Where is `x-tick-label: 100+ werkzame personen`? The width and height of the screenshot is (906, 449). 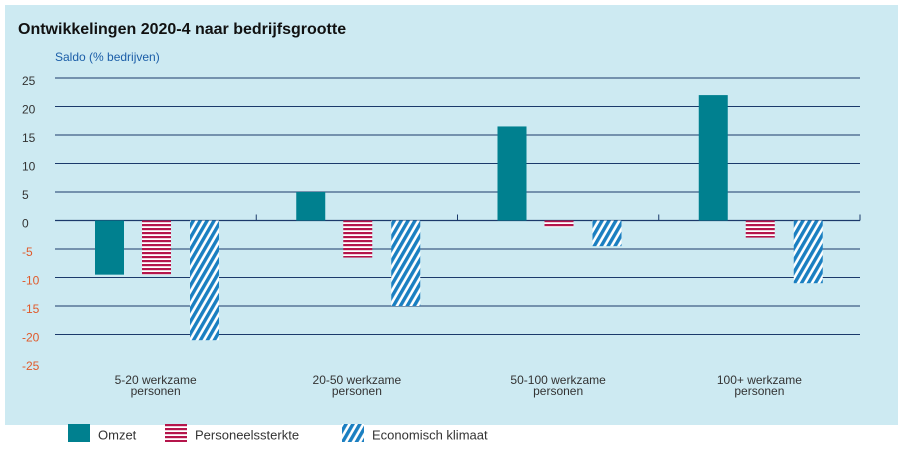 x-tick-label: 100+ werkzame personen is located at coordinates (759, 385).